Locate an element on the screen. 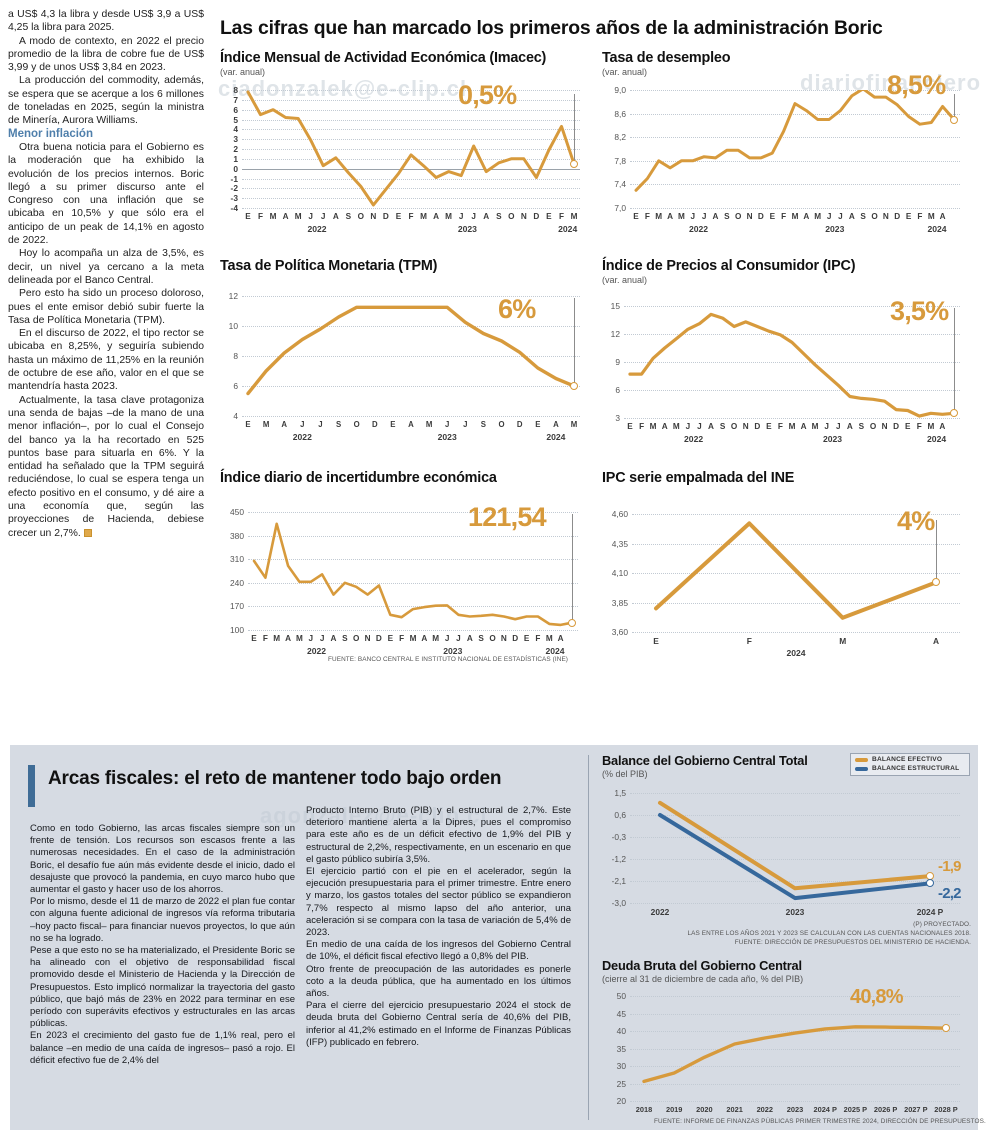 The image size is (988, 1133). y-axis-tick-label: 7,8 is located at coordinates (620, 160).